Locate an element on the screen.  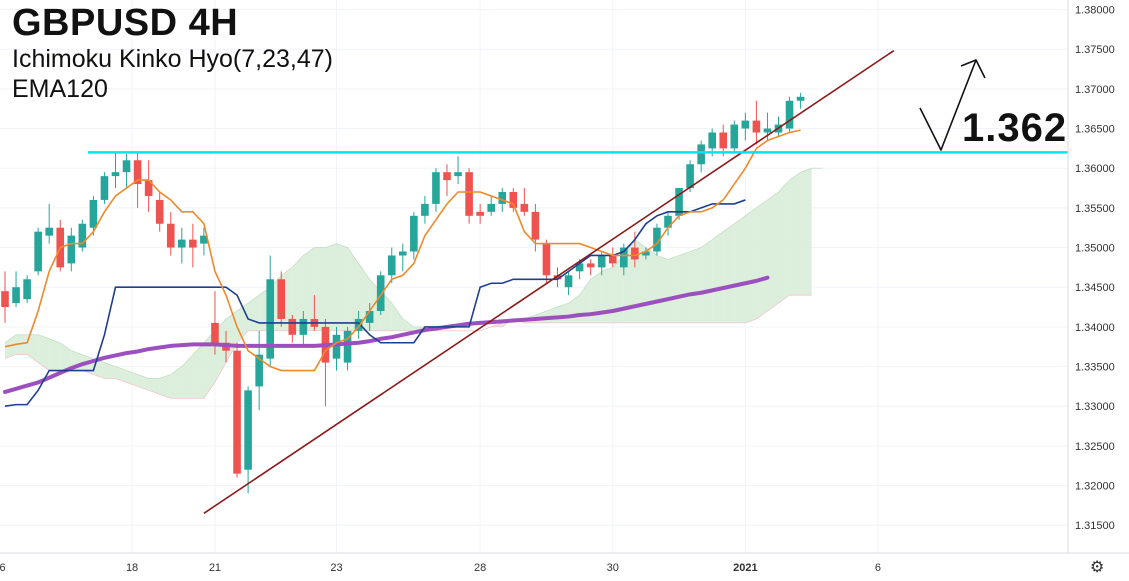
x-tick-label: 28 is located at coordinates (480, 568).